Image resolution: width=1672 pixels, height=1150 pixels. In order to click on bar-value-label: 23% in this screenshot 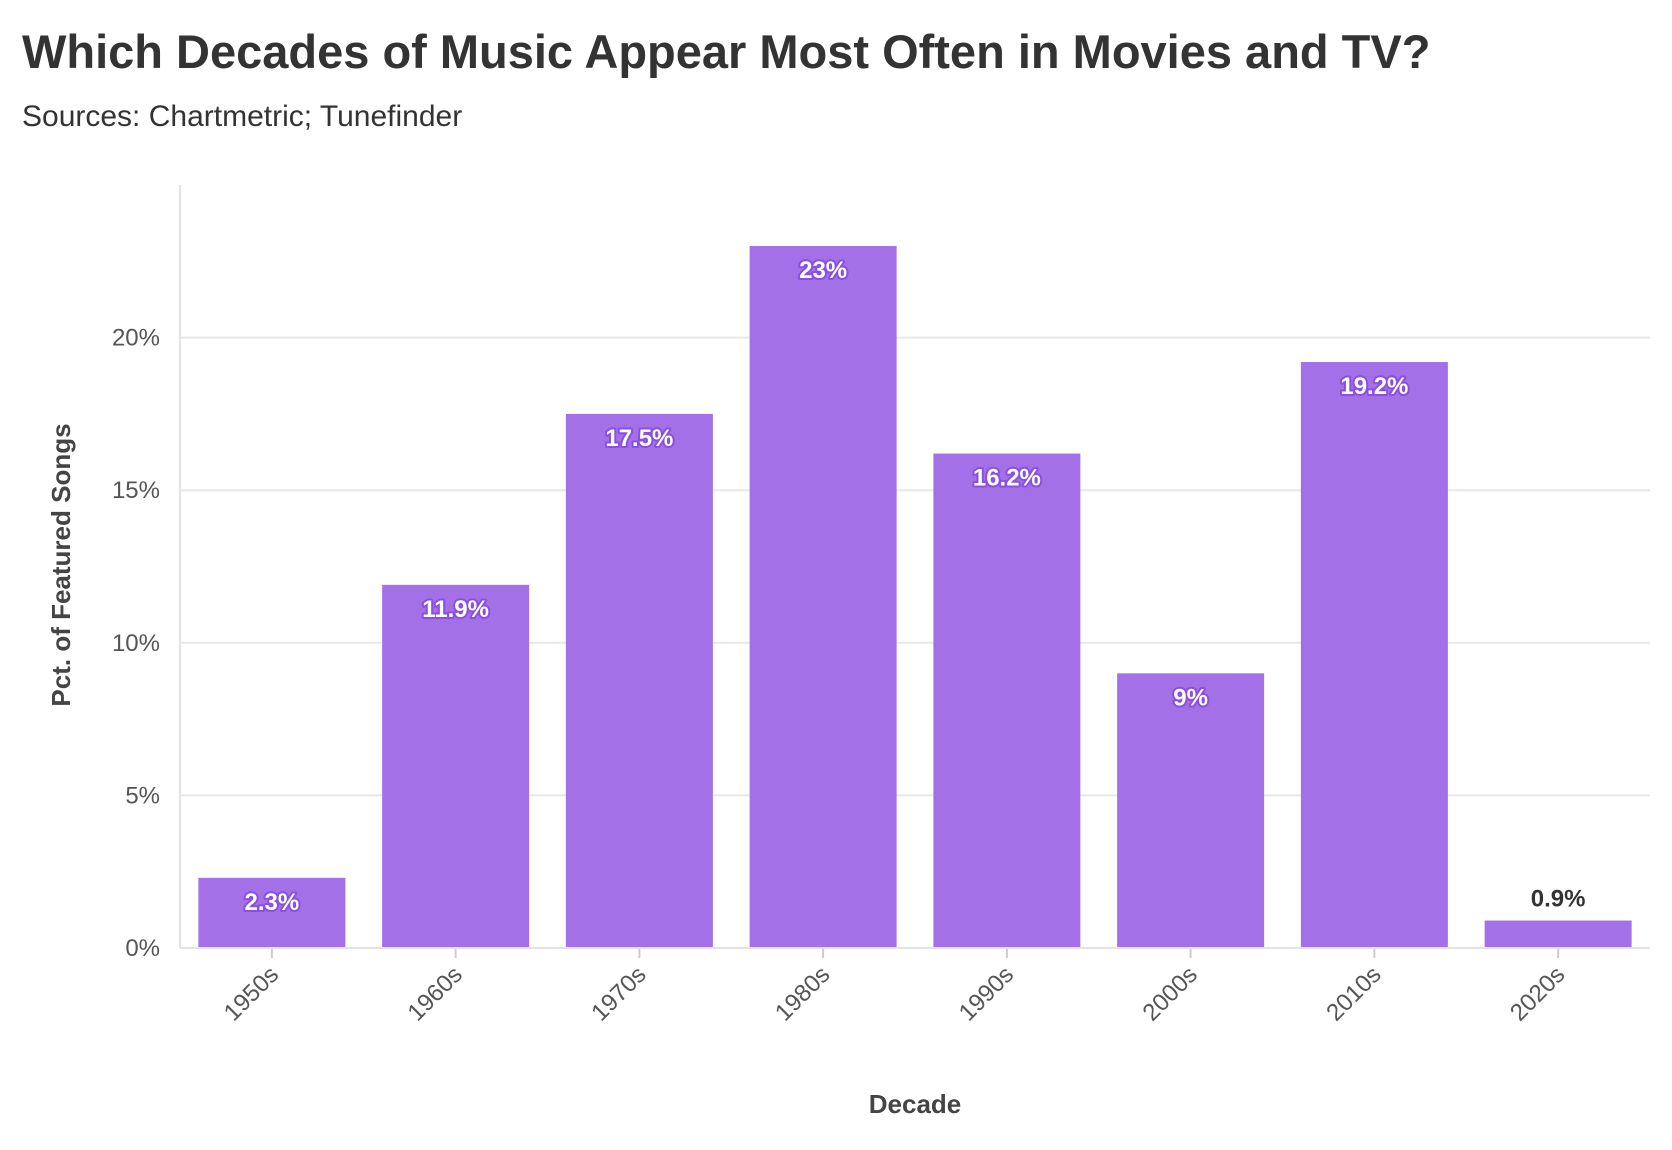, I will do `click(823, 270)`.